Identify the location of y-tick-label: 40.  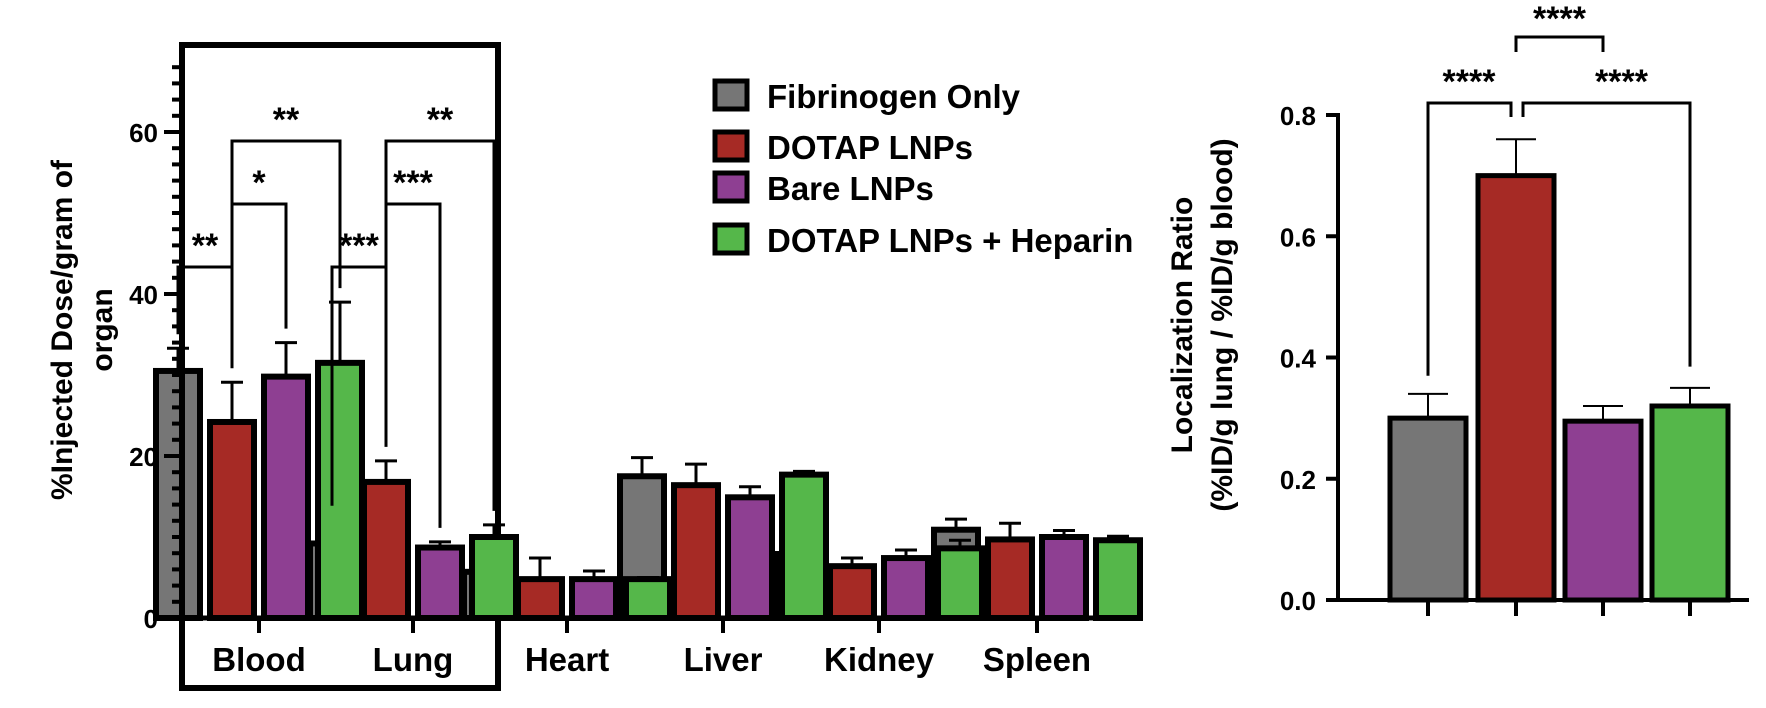
(143, 295).